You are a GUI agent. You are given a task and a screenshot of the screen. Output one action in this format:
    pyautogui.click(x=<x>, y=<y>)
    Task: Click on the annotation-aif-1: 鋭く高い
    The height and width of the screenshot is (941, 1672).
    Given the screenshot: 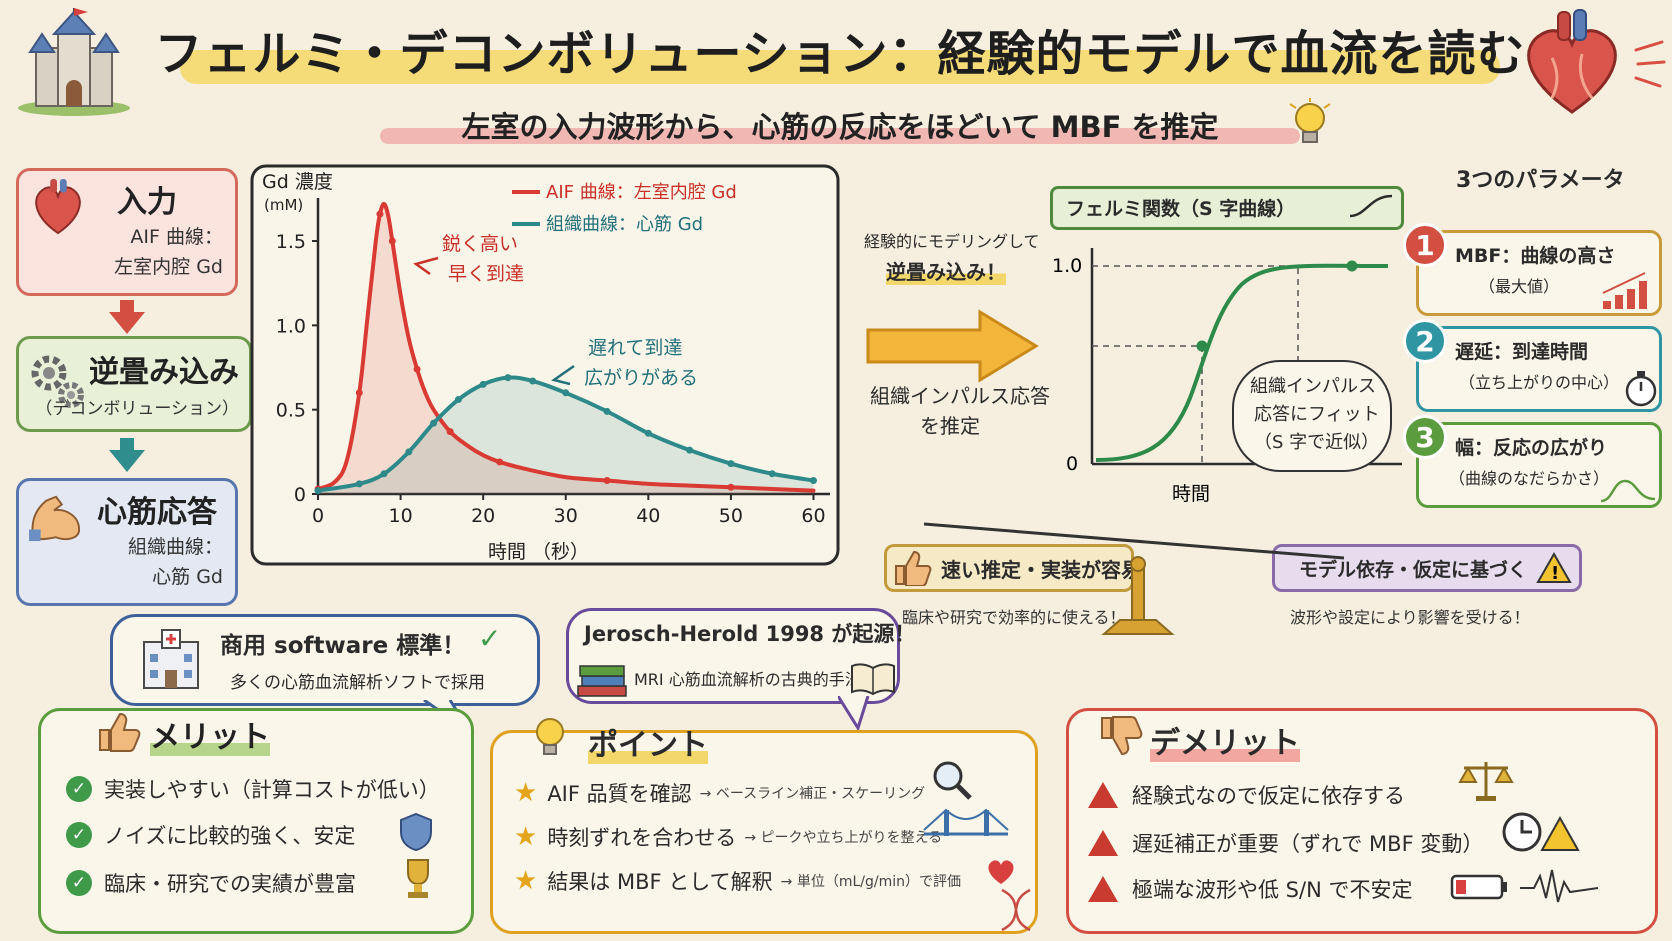 What is the action you would take?
    pyautogui.click(x=480, y=244)
    